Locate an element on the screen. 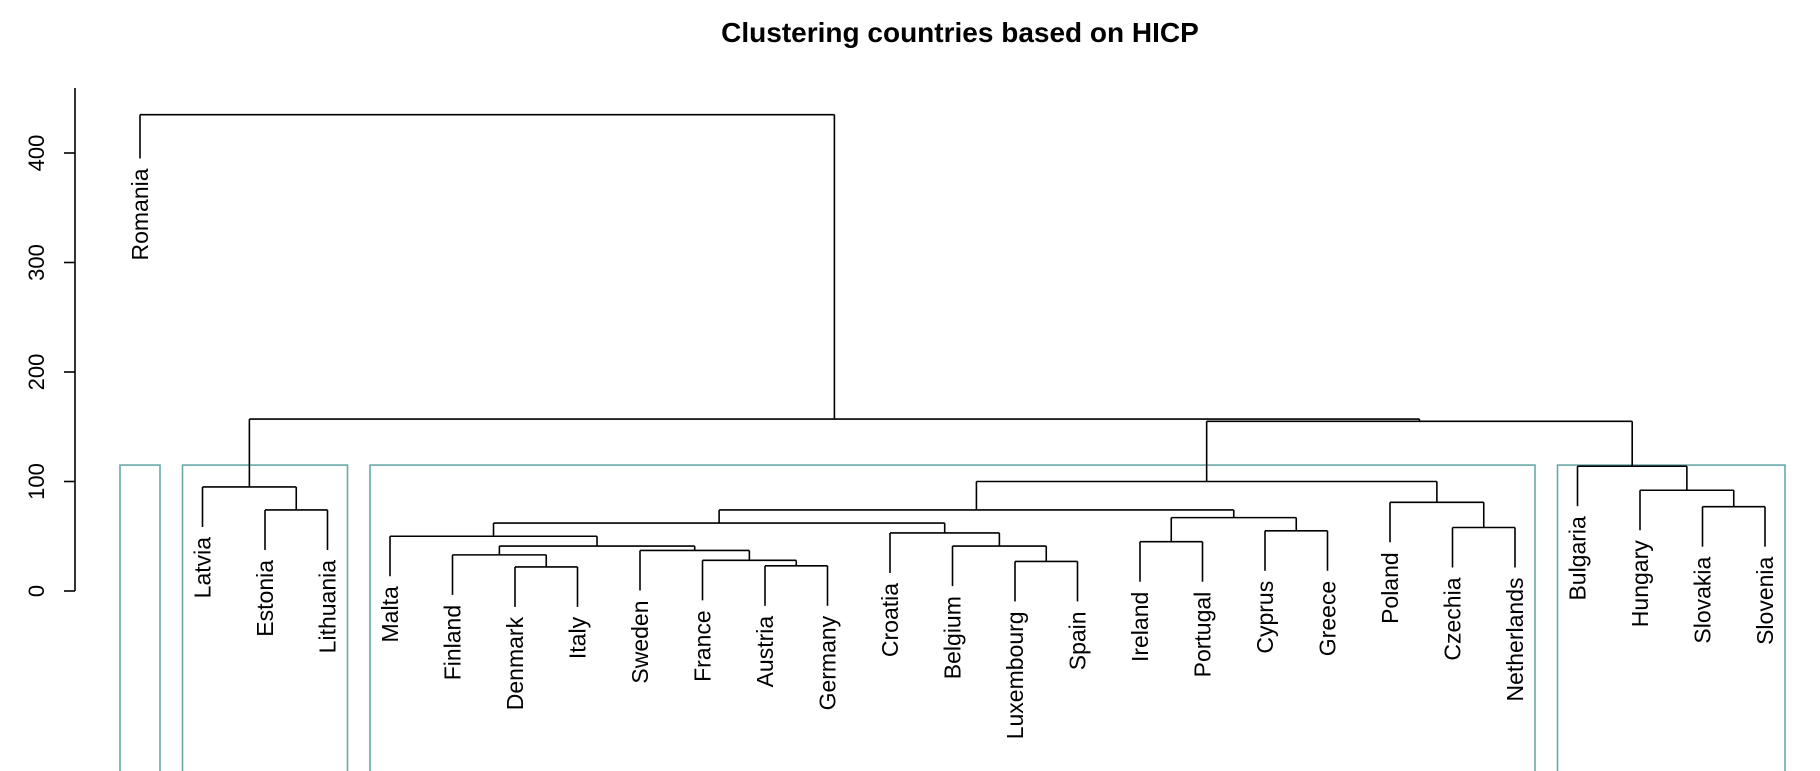 This screenshot has height=771, width=1820. leaf-label: Latvia is located at coordinates (203, 568).